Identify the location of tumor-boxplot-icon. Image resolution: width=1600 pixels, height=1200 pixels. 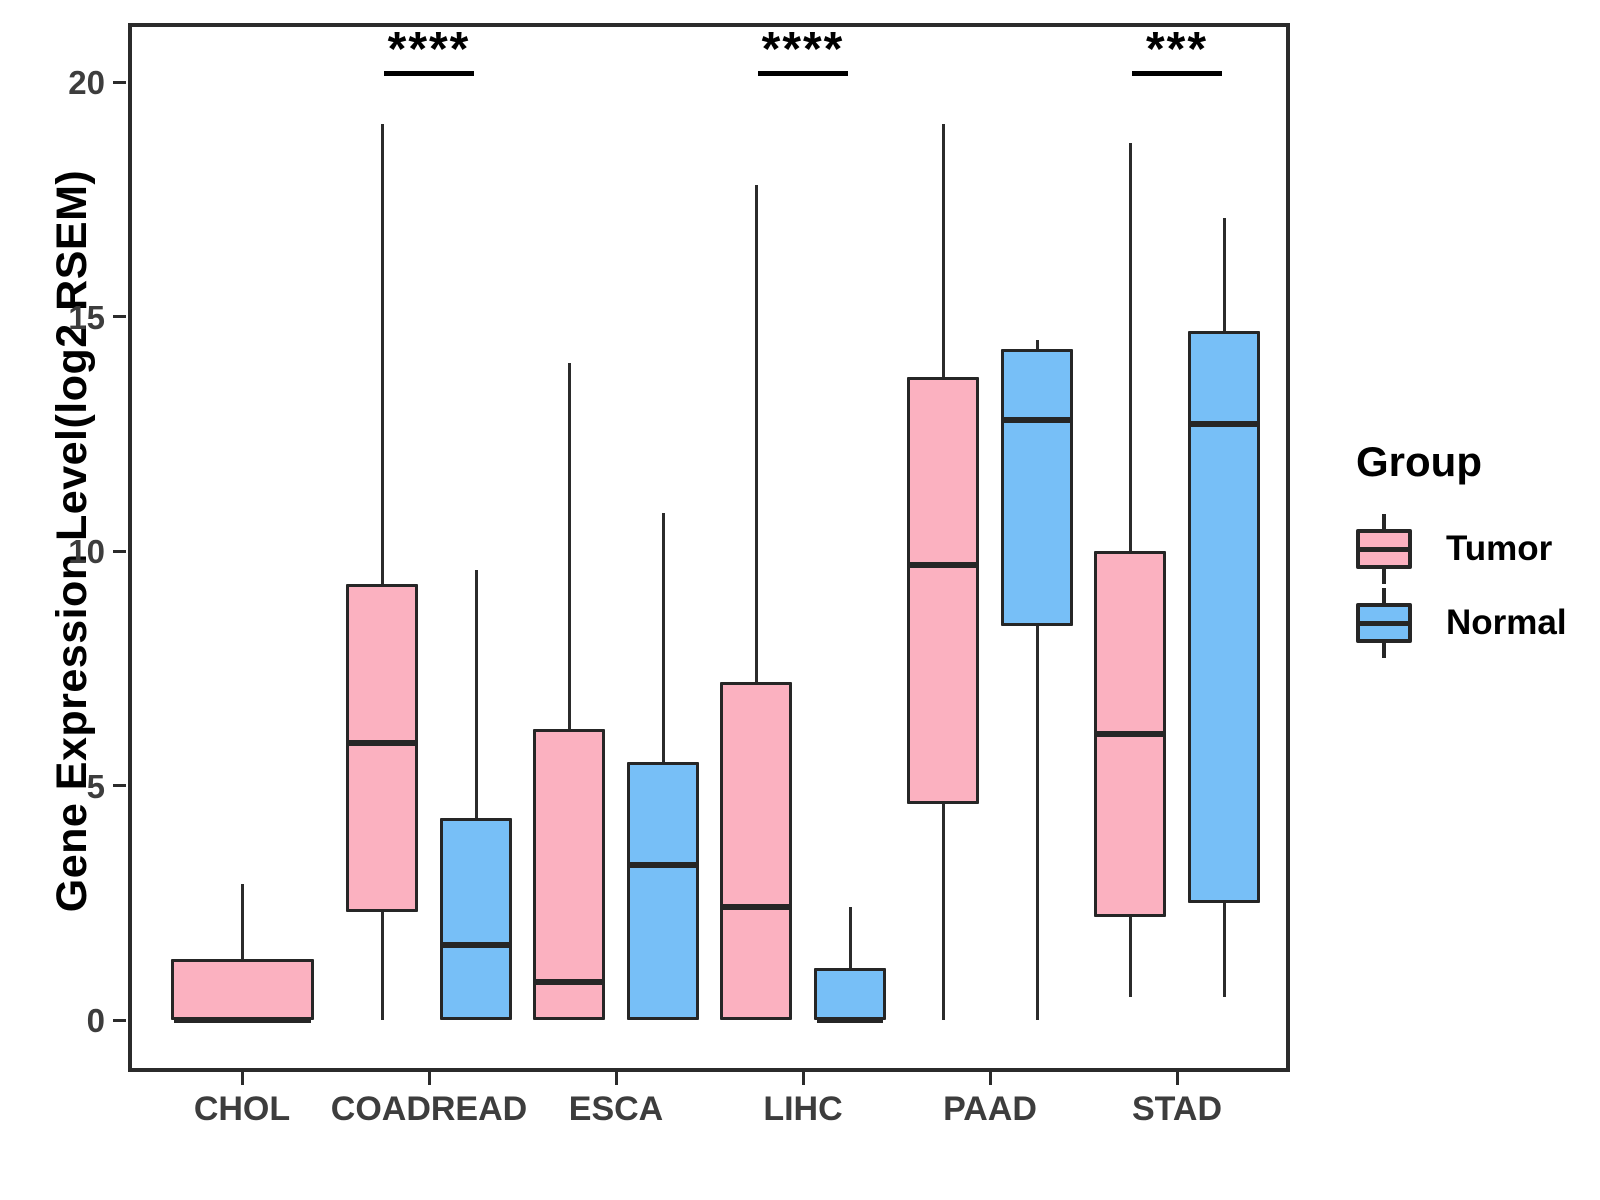
(1384, 549).